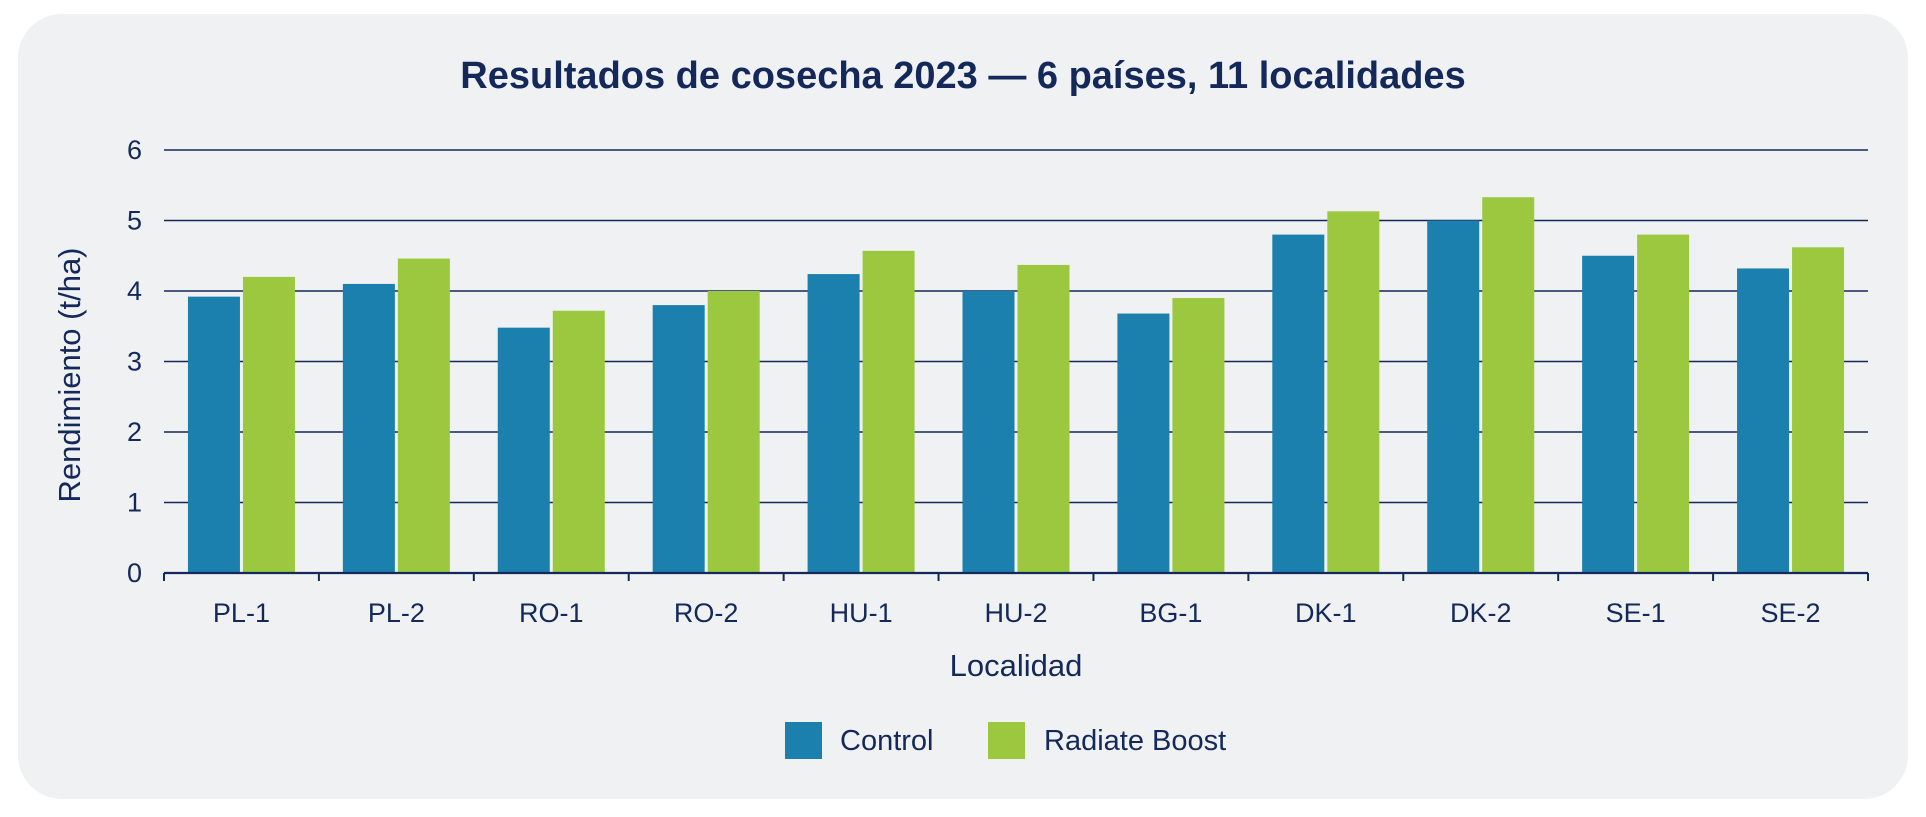 The height and width of the screenshot is (817, 1926). I want to click on legend-swatch-radiate-boost, so click(1006, 740).